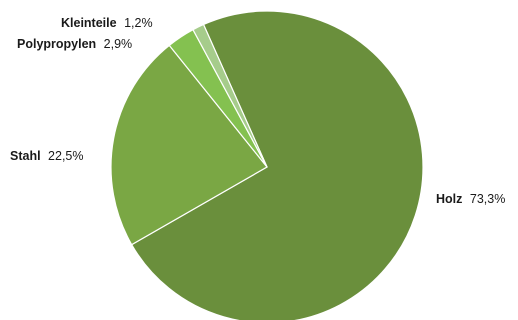  What do you see at coordinates (487, 199) in the screenshot?
I see `label-holz-value: 73,3%` at bounding box center [487, 199].